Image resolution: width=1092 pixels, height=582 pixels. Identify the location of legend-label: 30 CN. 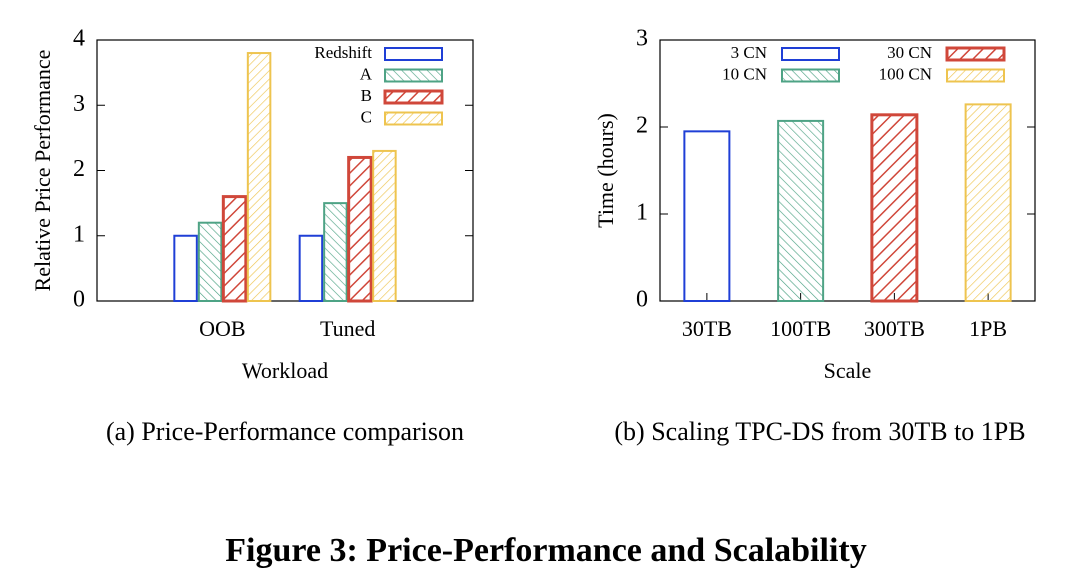
(909, 52).